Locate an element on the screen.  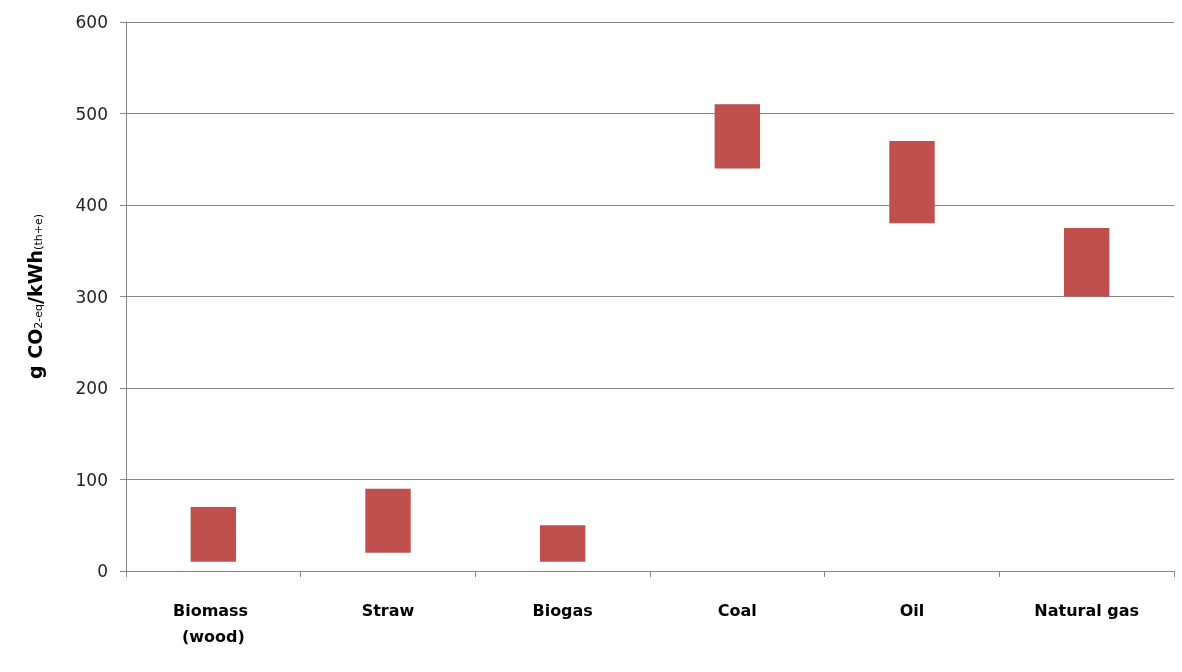
y-tick-label: 0 is located at coordinates (102, 571).